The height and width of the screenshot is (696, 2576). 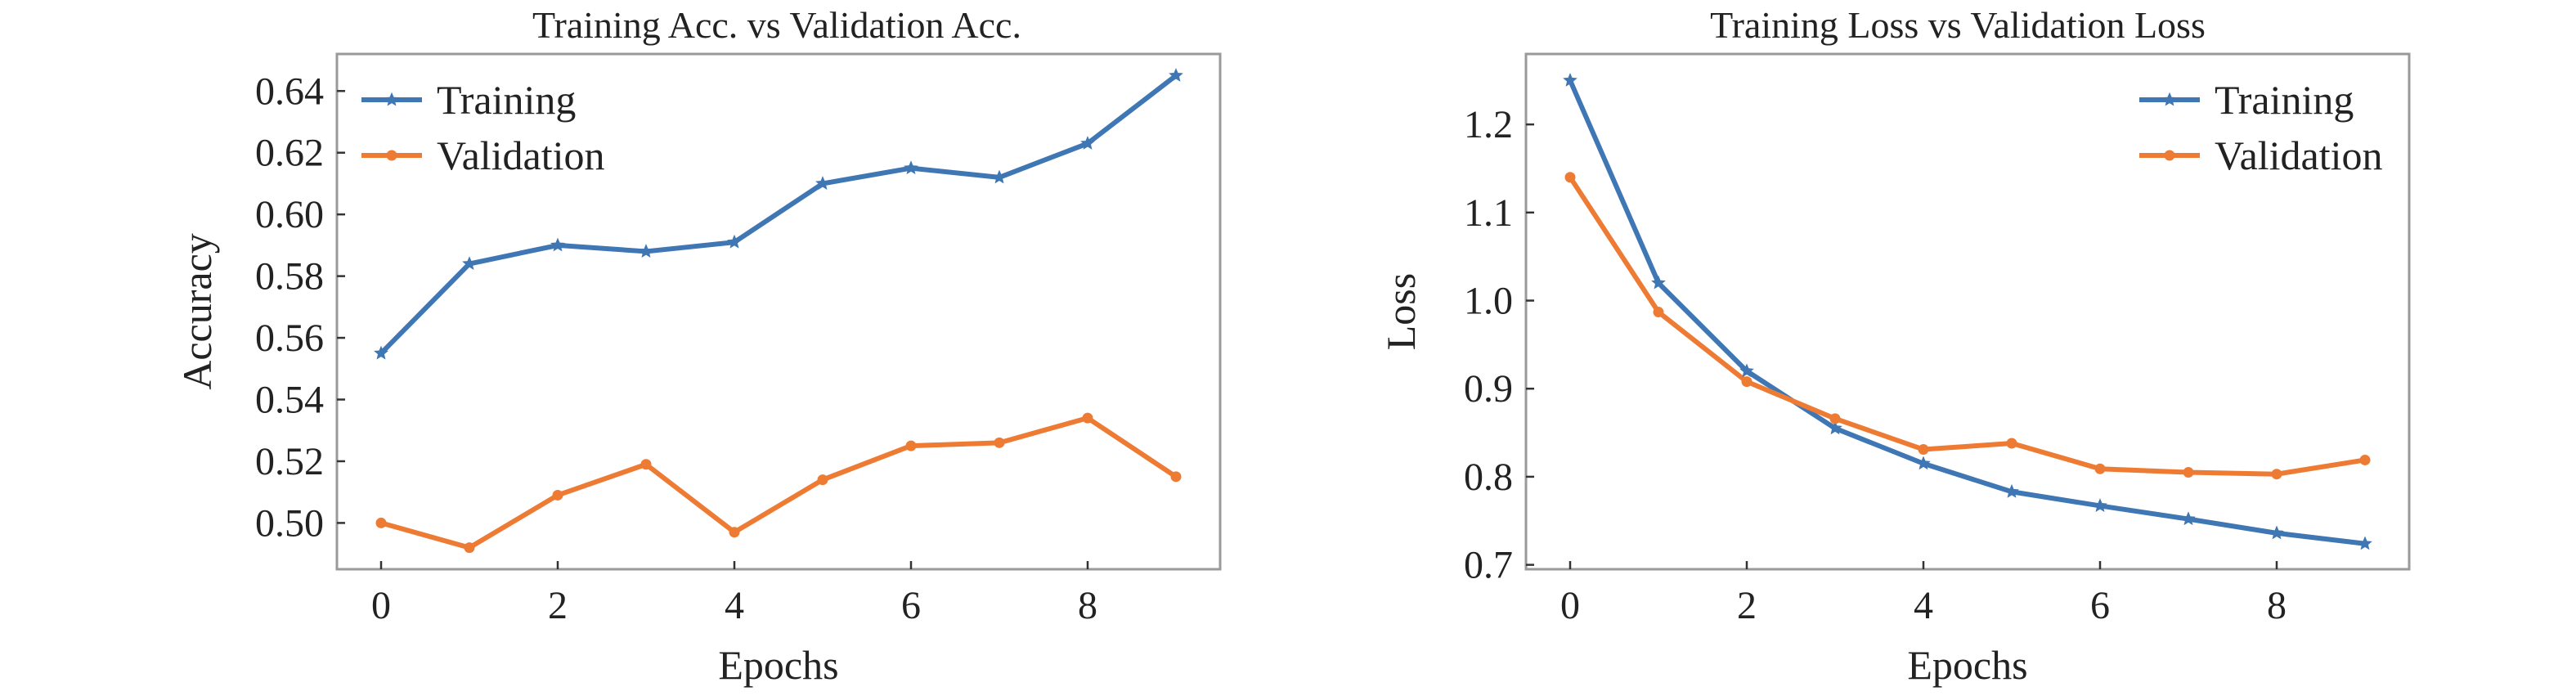 What do you see at coordinates (1958, 25) in the screenshot?
I see `chart-title: Training Loss vs Validation Loss` at bounding box center [1958, 25].